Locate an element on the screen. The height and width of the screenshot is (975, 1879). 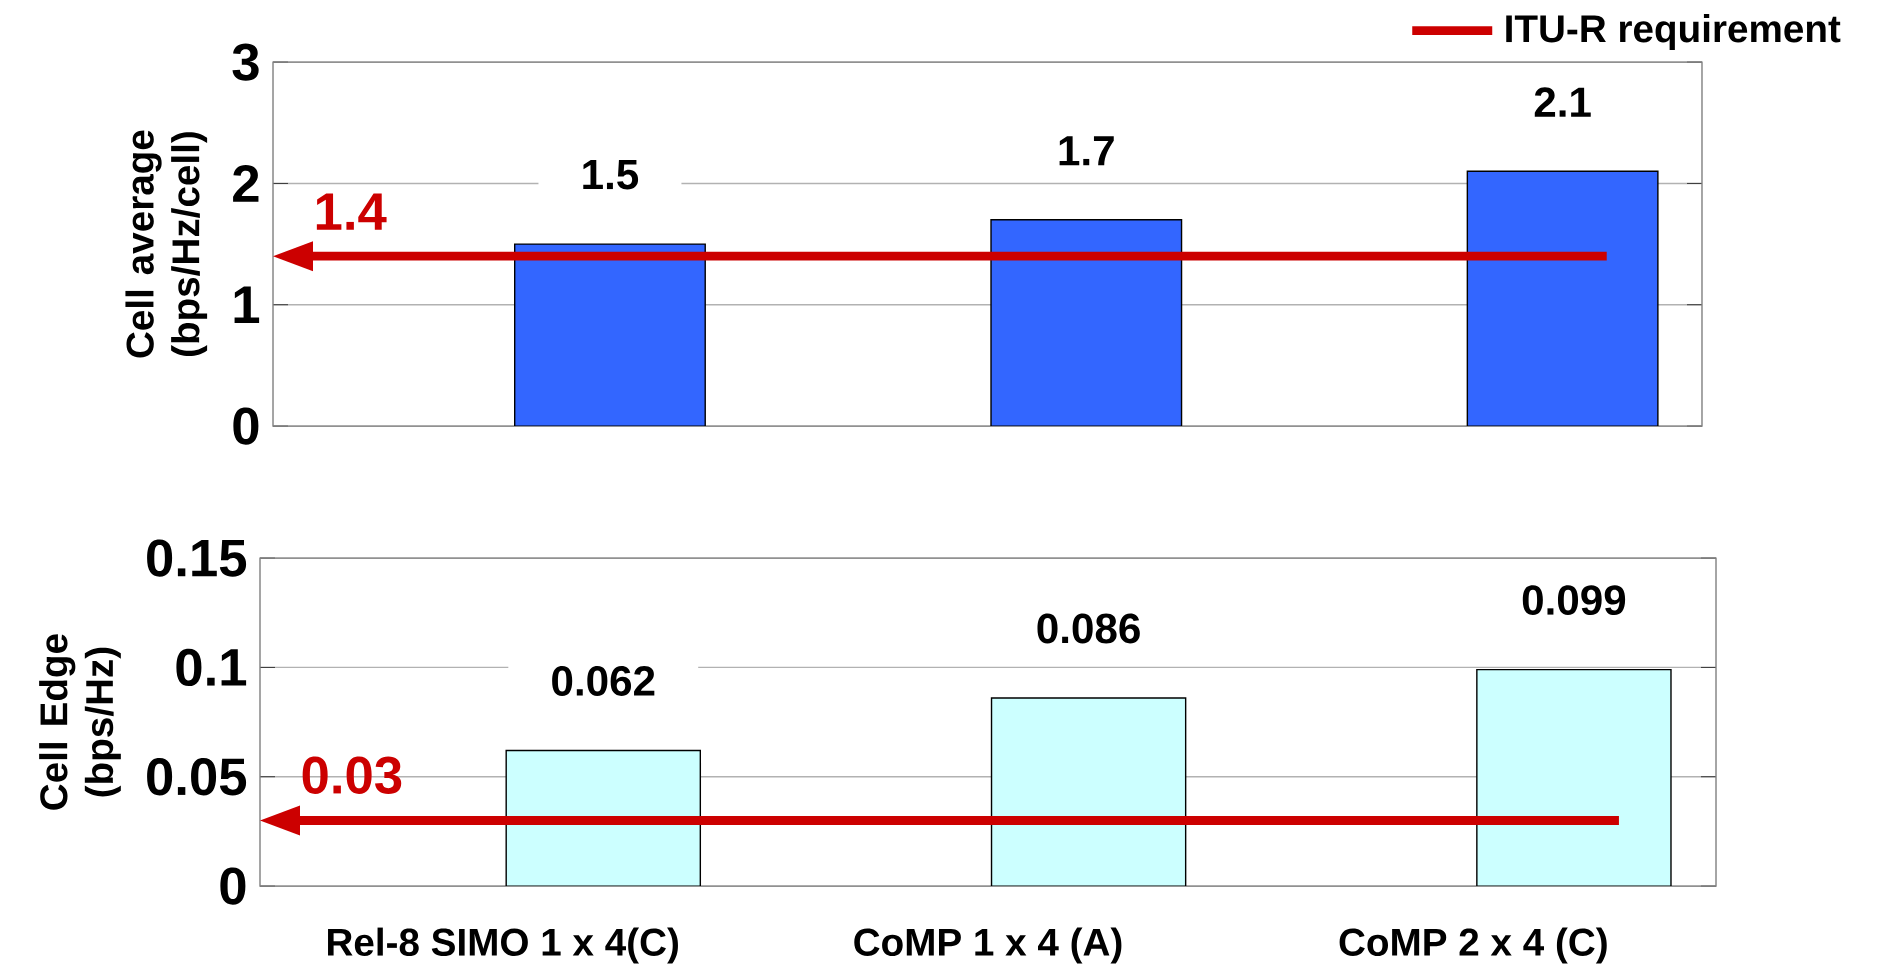
x-tick-label: Rel-8 SIMO 1 x 4(C) is located at coordinates (503, 945).